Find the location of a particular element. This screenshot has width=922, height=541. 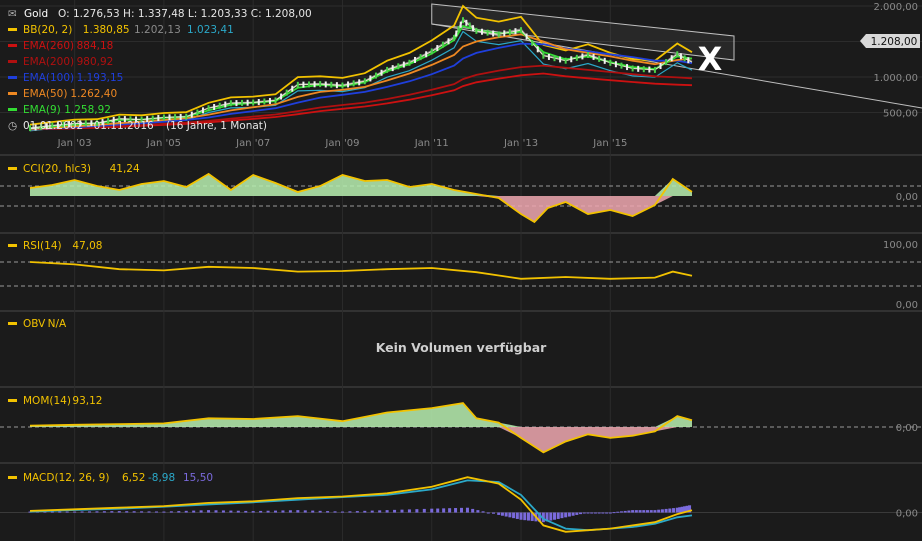

rsi-line is located at coordinates (361, 270).